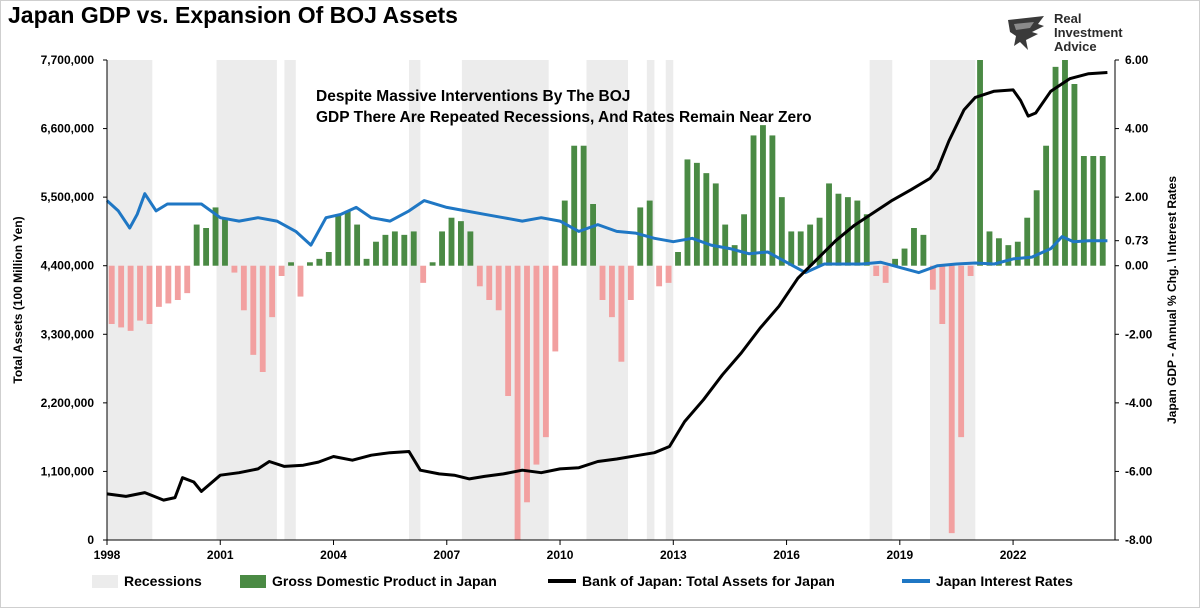 This screenshot has height=608, width=1200. What do you see at coordinates (68, 129) in the screenshot?
I see `y-tick-label-6: 6,600,000` at bounding box center [68, 129].